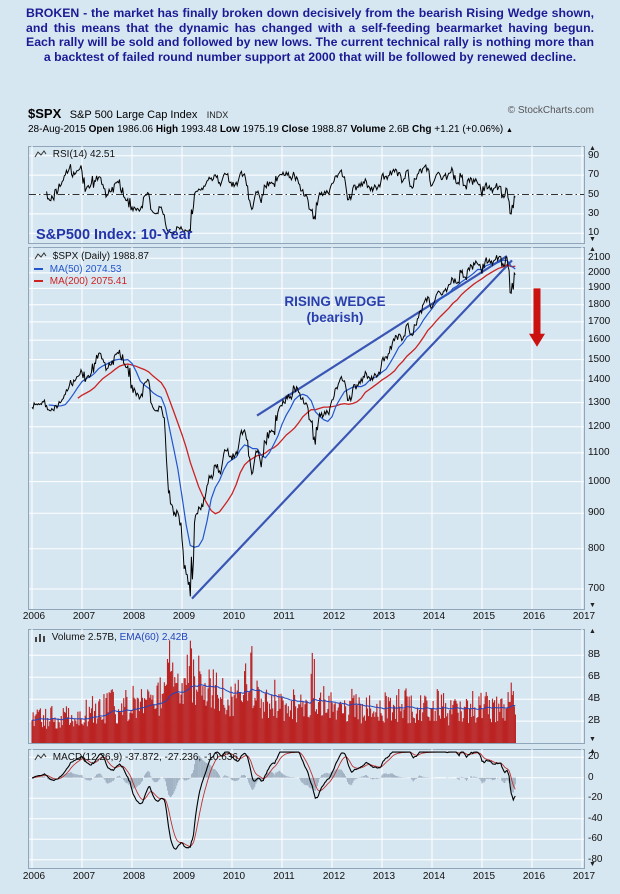 The image size is (620, 894). I want to click on wedge-annotation-line1: RISING WEDGE, so click(335, 301).